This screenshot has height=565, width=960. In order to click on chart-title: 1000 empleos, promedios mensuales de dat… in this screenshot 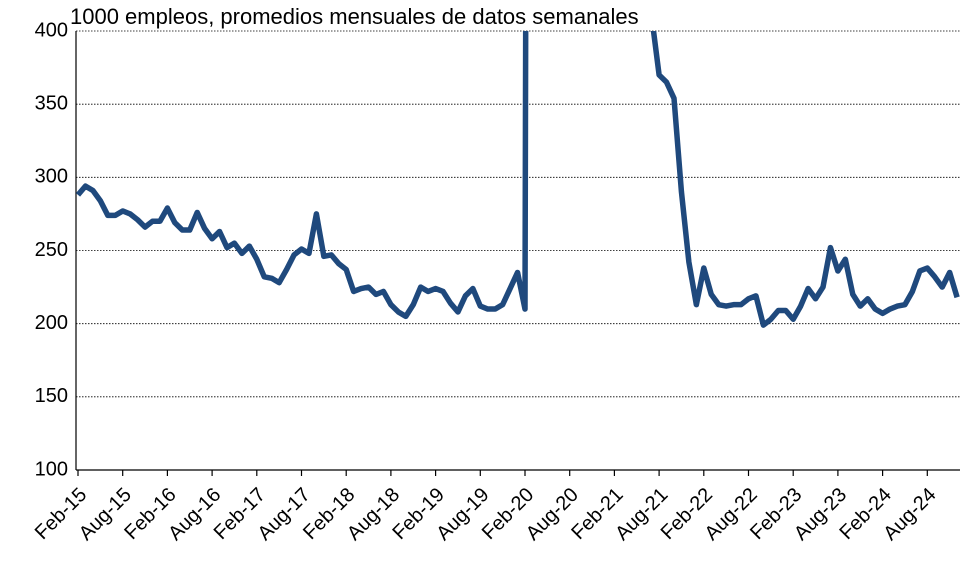, I will do `click(354, 16)`.